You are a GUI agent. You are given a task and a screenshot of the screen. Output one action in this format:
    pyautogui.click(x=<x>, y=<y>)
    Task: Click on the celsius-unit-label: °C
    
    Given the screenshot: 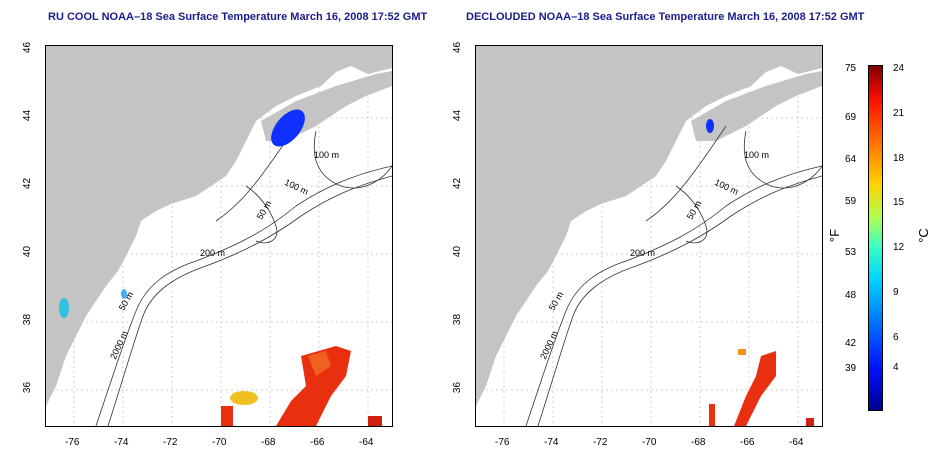 What is the action you would take?
    pyautogui.click(x=923, y=235)
    